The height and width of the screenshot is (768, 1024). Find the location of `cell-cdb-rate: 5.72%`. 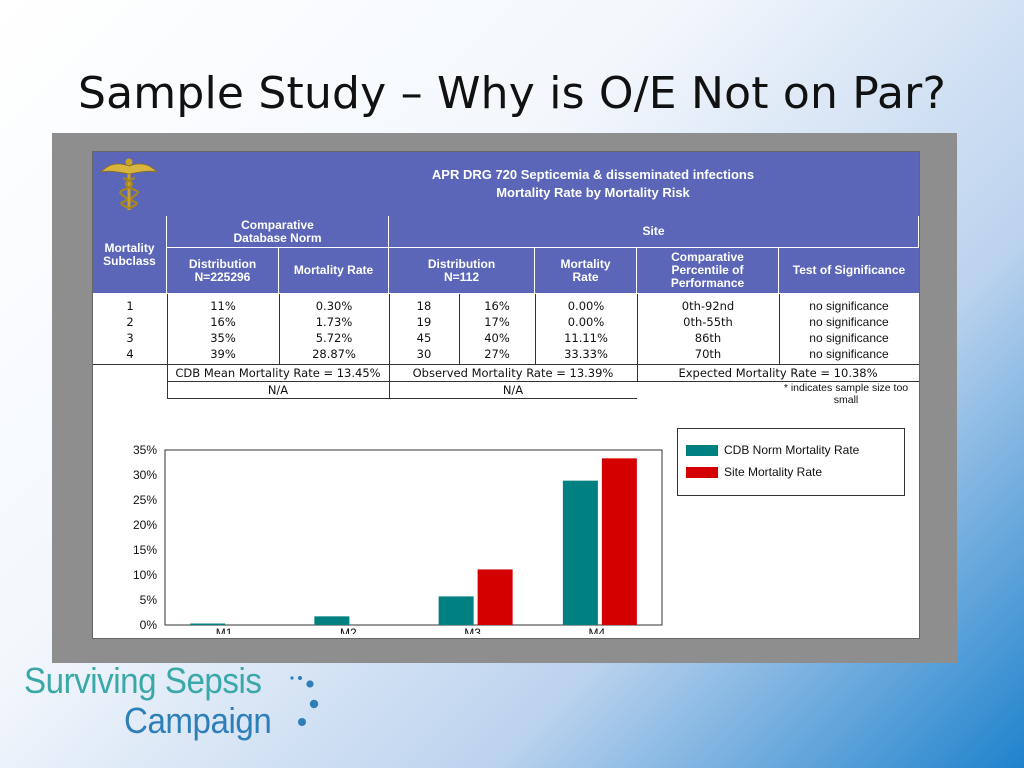

cell-cdb-rate: 5.72% is located at coordinates (334, 338).